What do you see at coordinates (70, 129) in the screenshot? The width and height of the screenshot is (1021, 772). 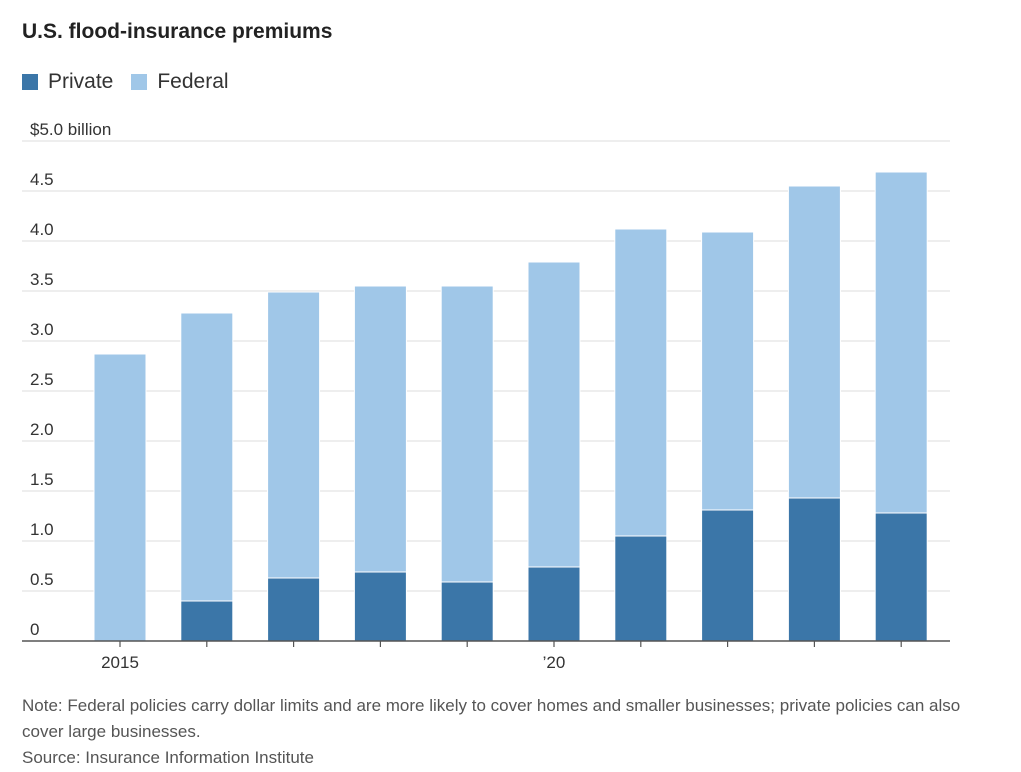 I see `y-tick-label: $5.0 billion` at bounding box center [70, 129].